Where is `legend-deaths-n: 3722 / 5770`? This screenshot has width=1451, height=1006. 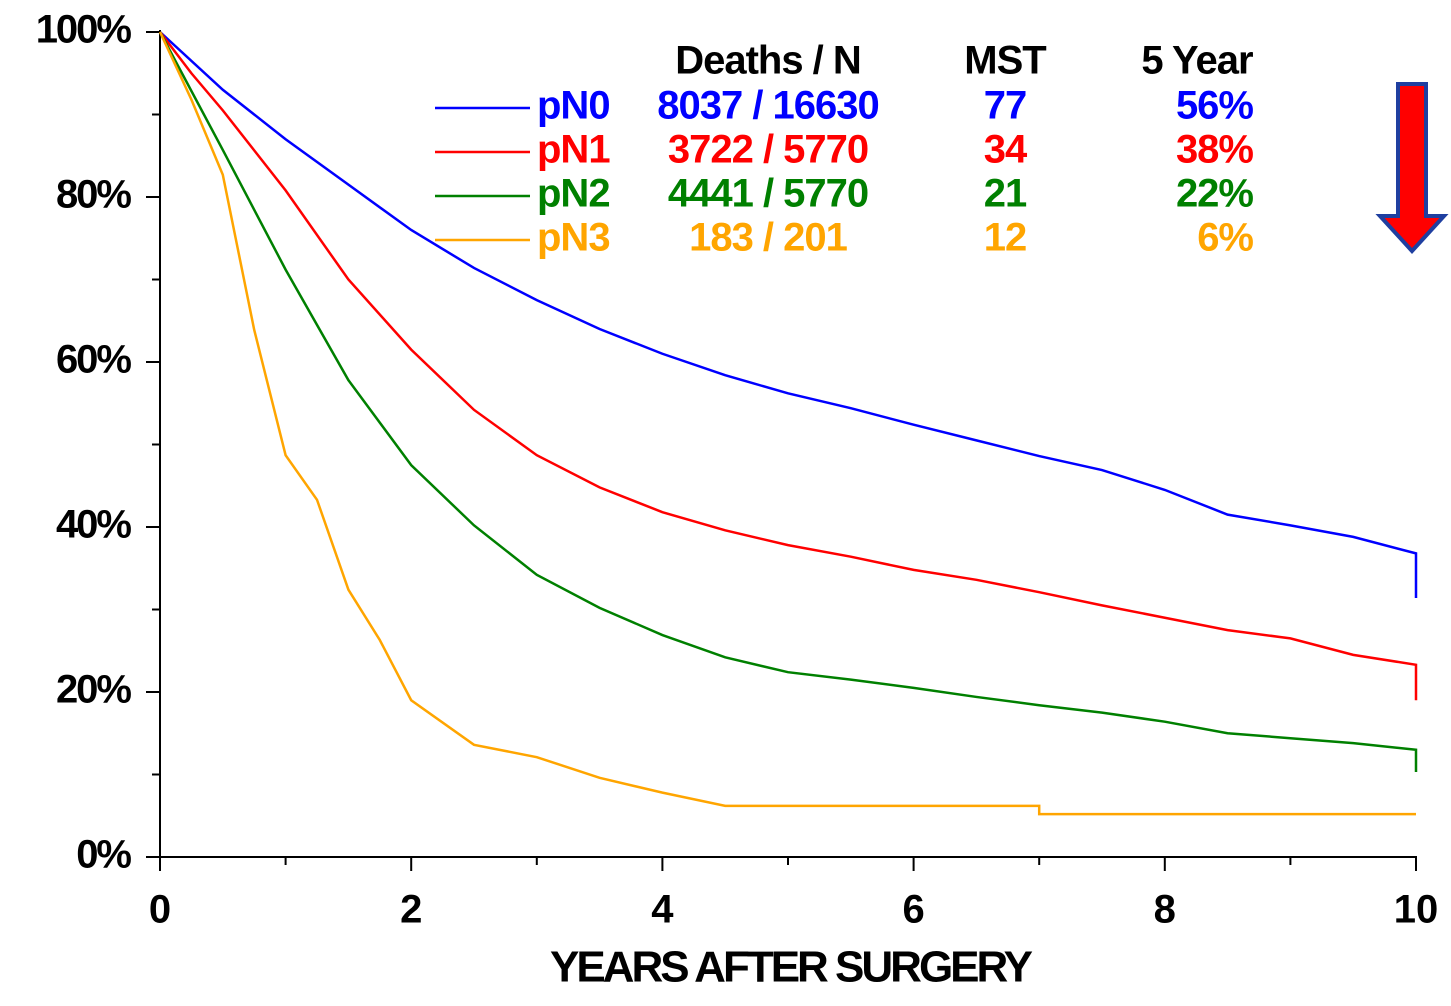
legend-deaths-n: 3722 / 5770 is located at coordinates (768, 150).